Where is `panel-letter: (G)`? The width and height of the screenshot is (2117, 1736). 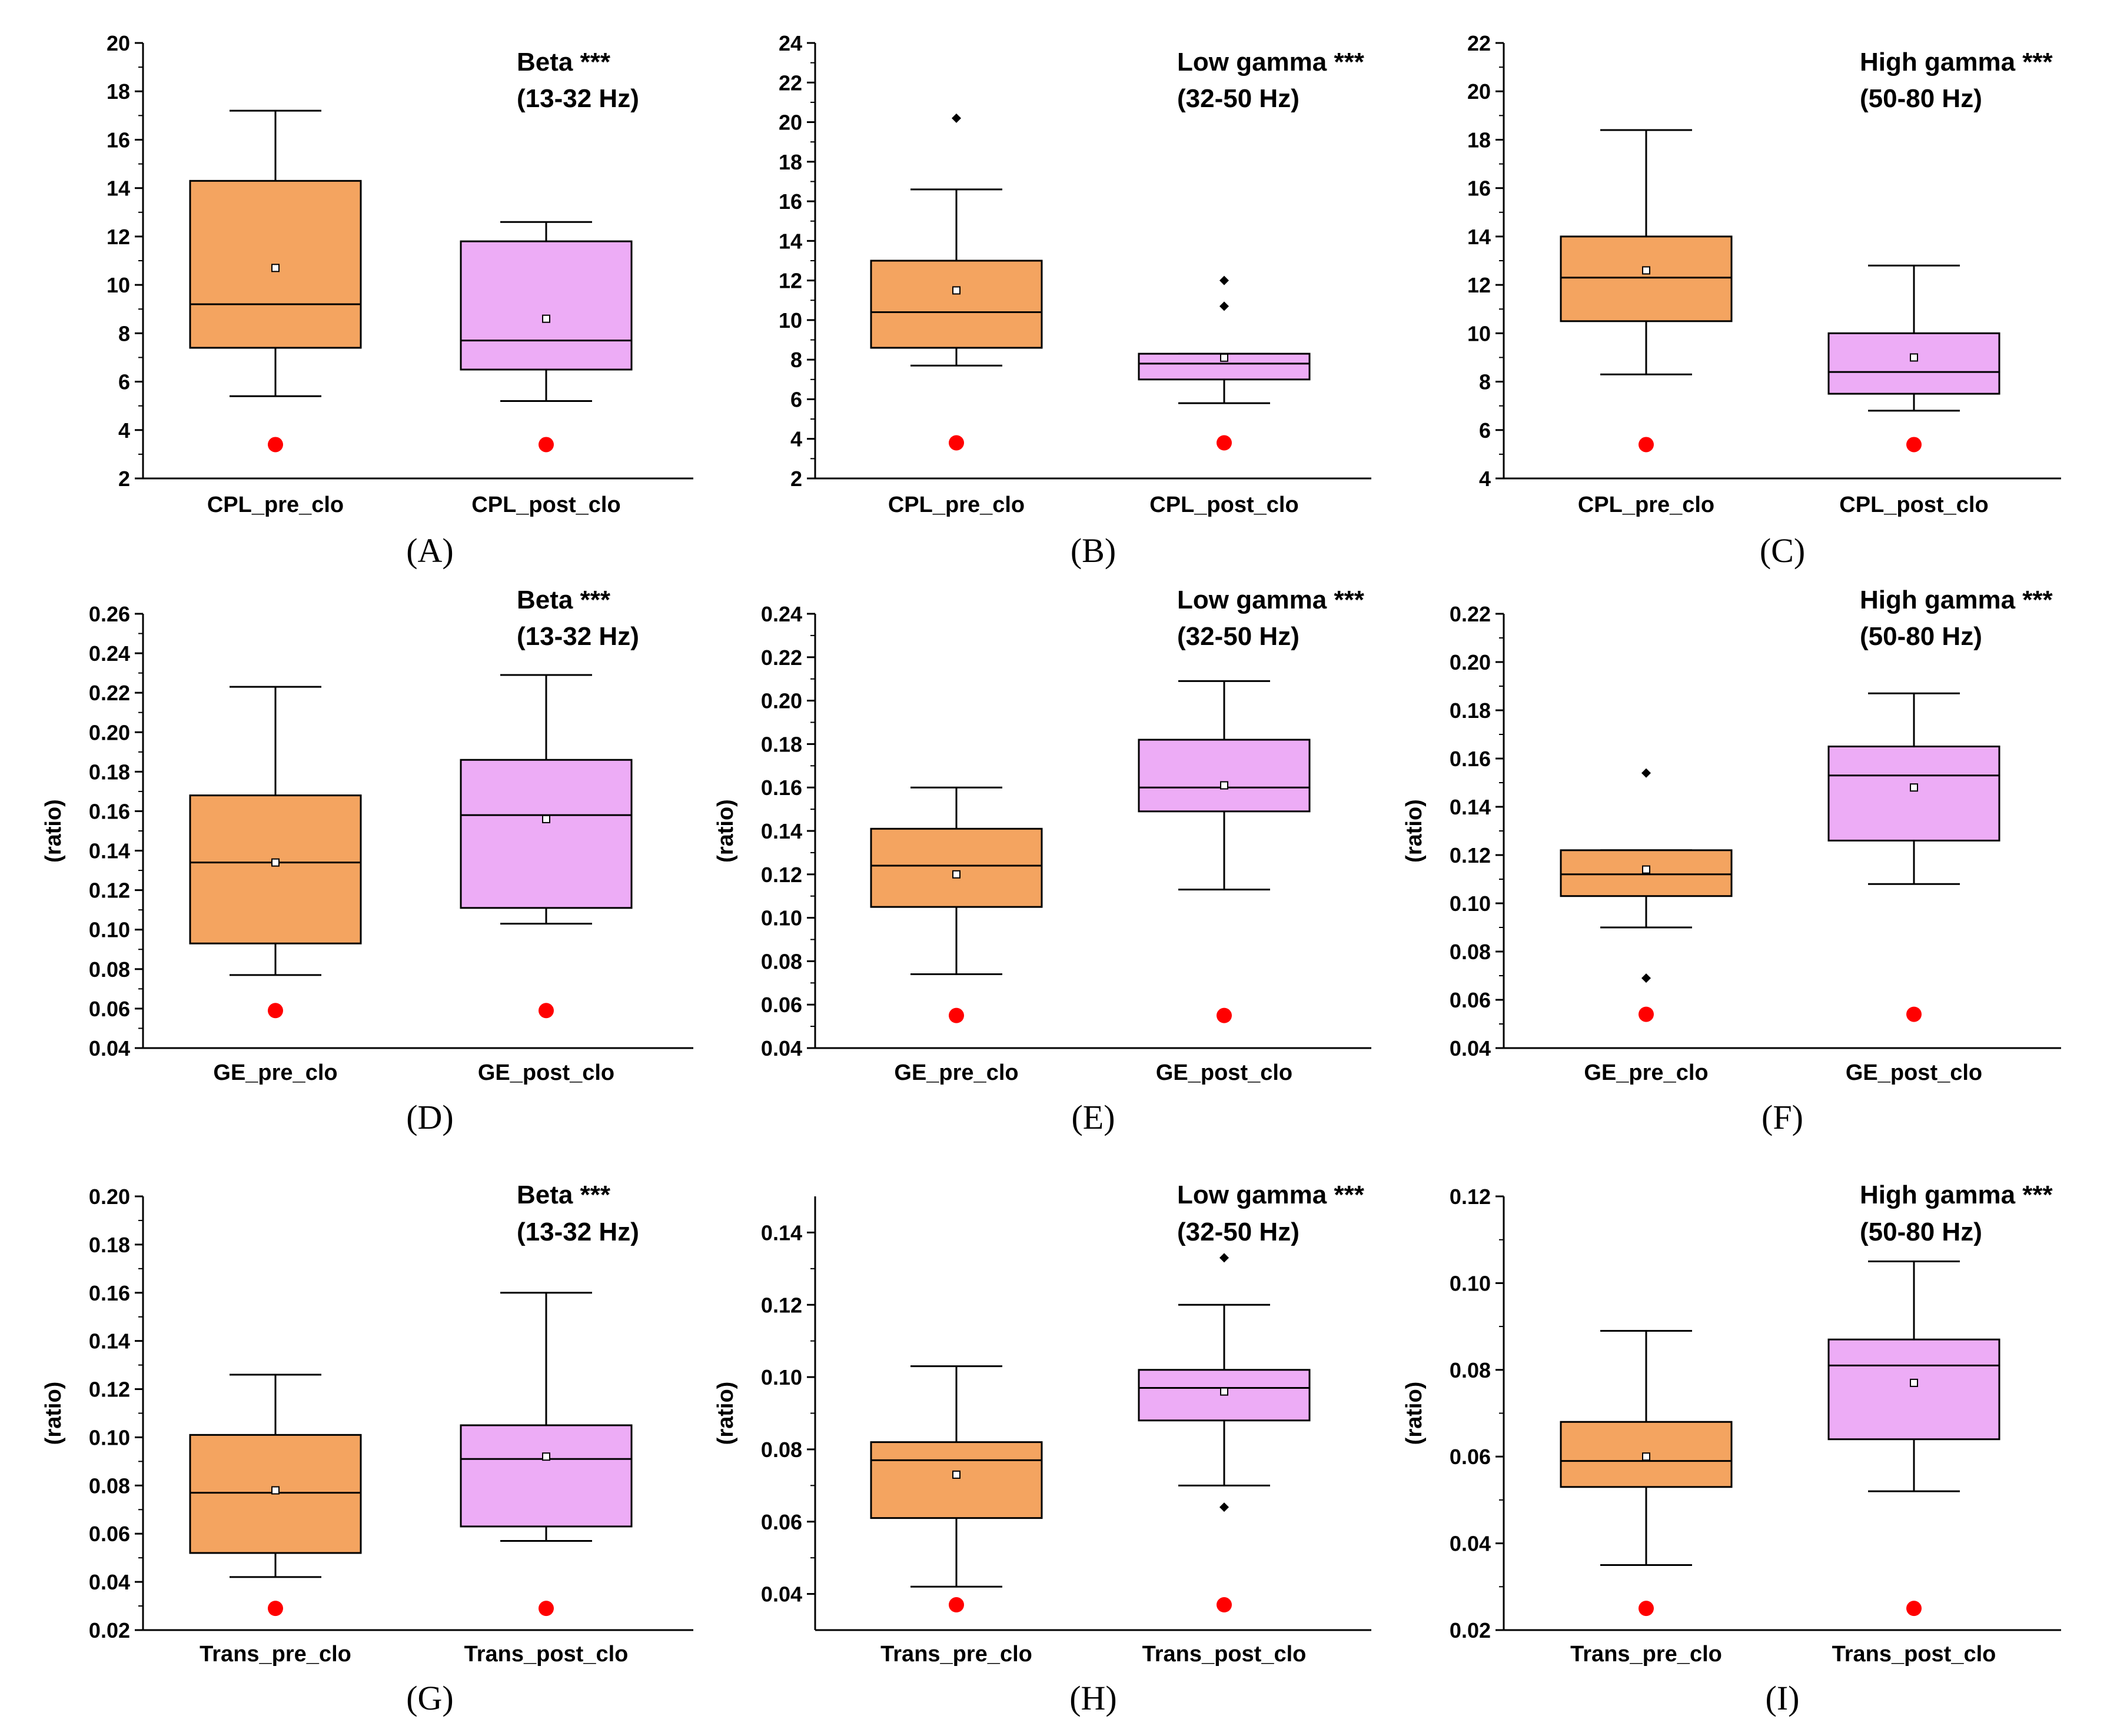
panel-letter: (G) is located at coordinates (430, 1698).